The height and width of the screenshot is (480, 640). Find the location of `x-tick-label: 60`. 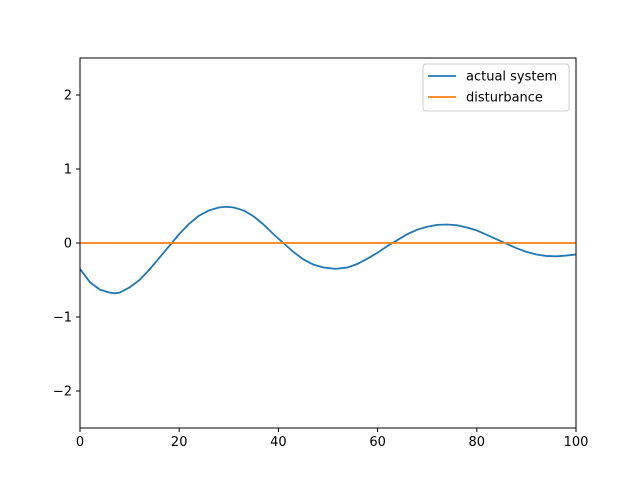

x-tick-label: 60 is located at coordinates (377, 442).